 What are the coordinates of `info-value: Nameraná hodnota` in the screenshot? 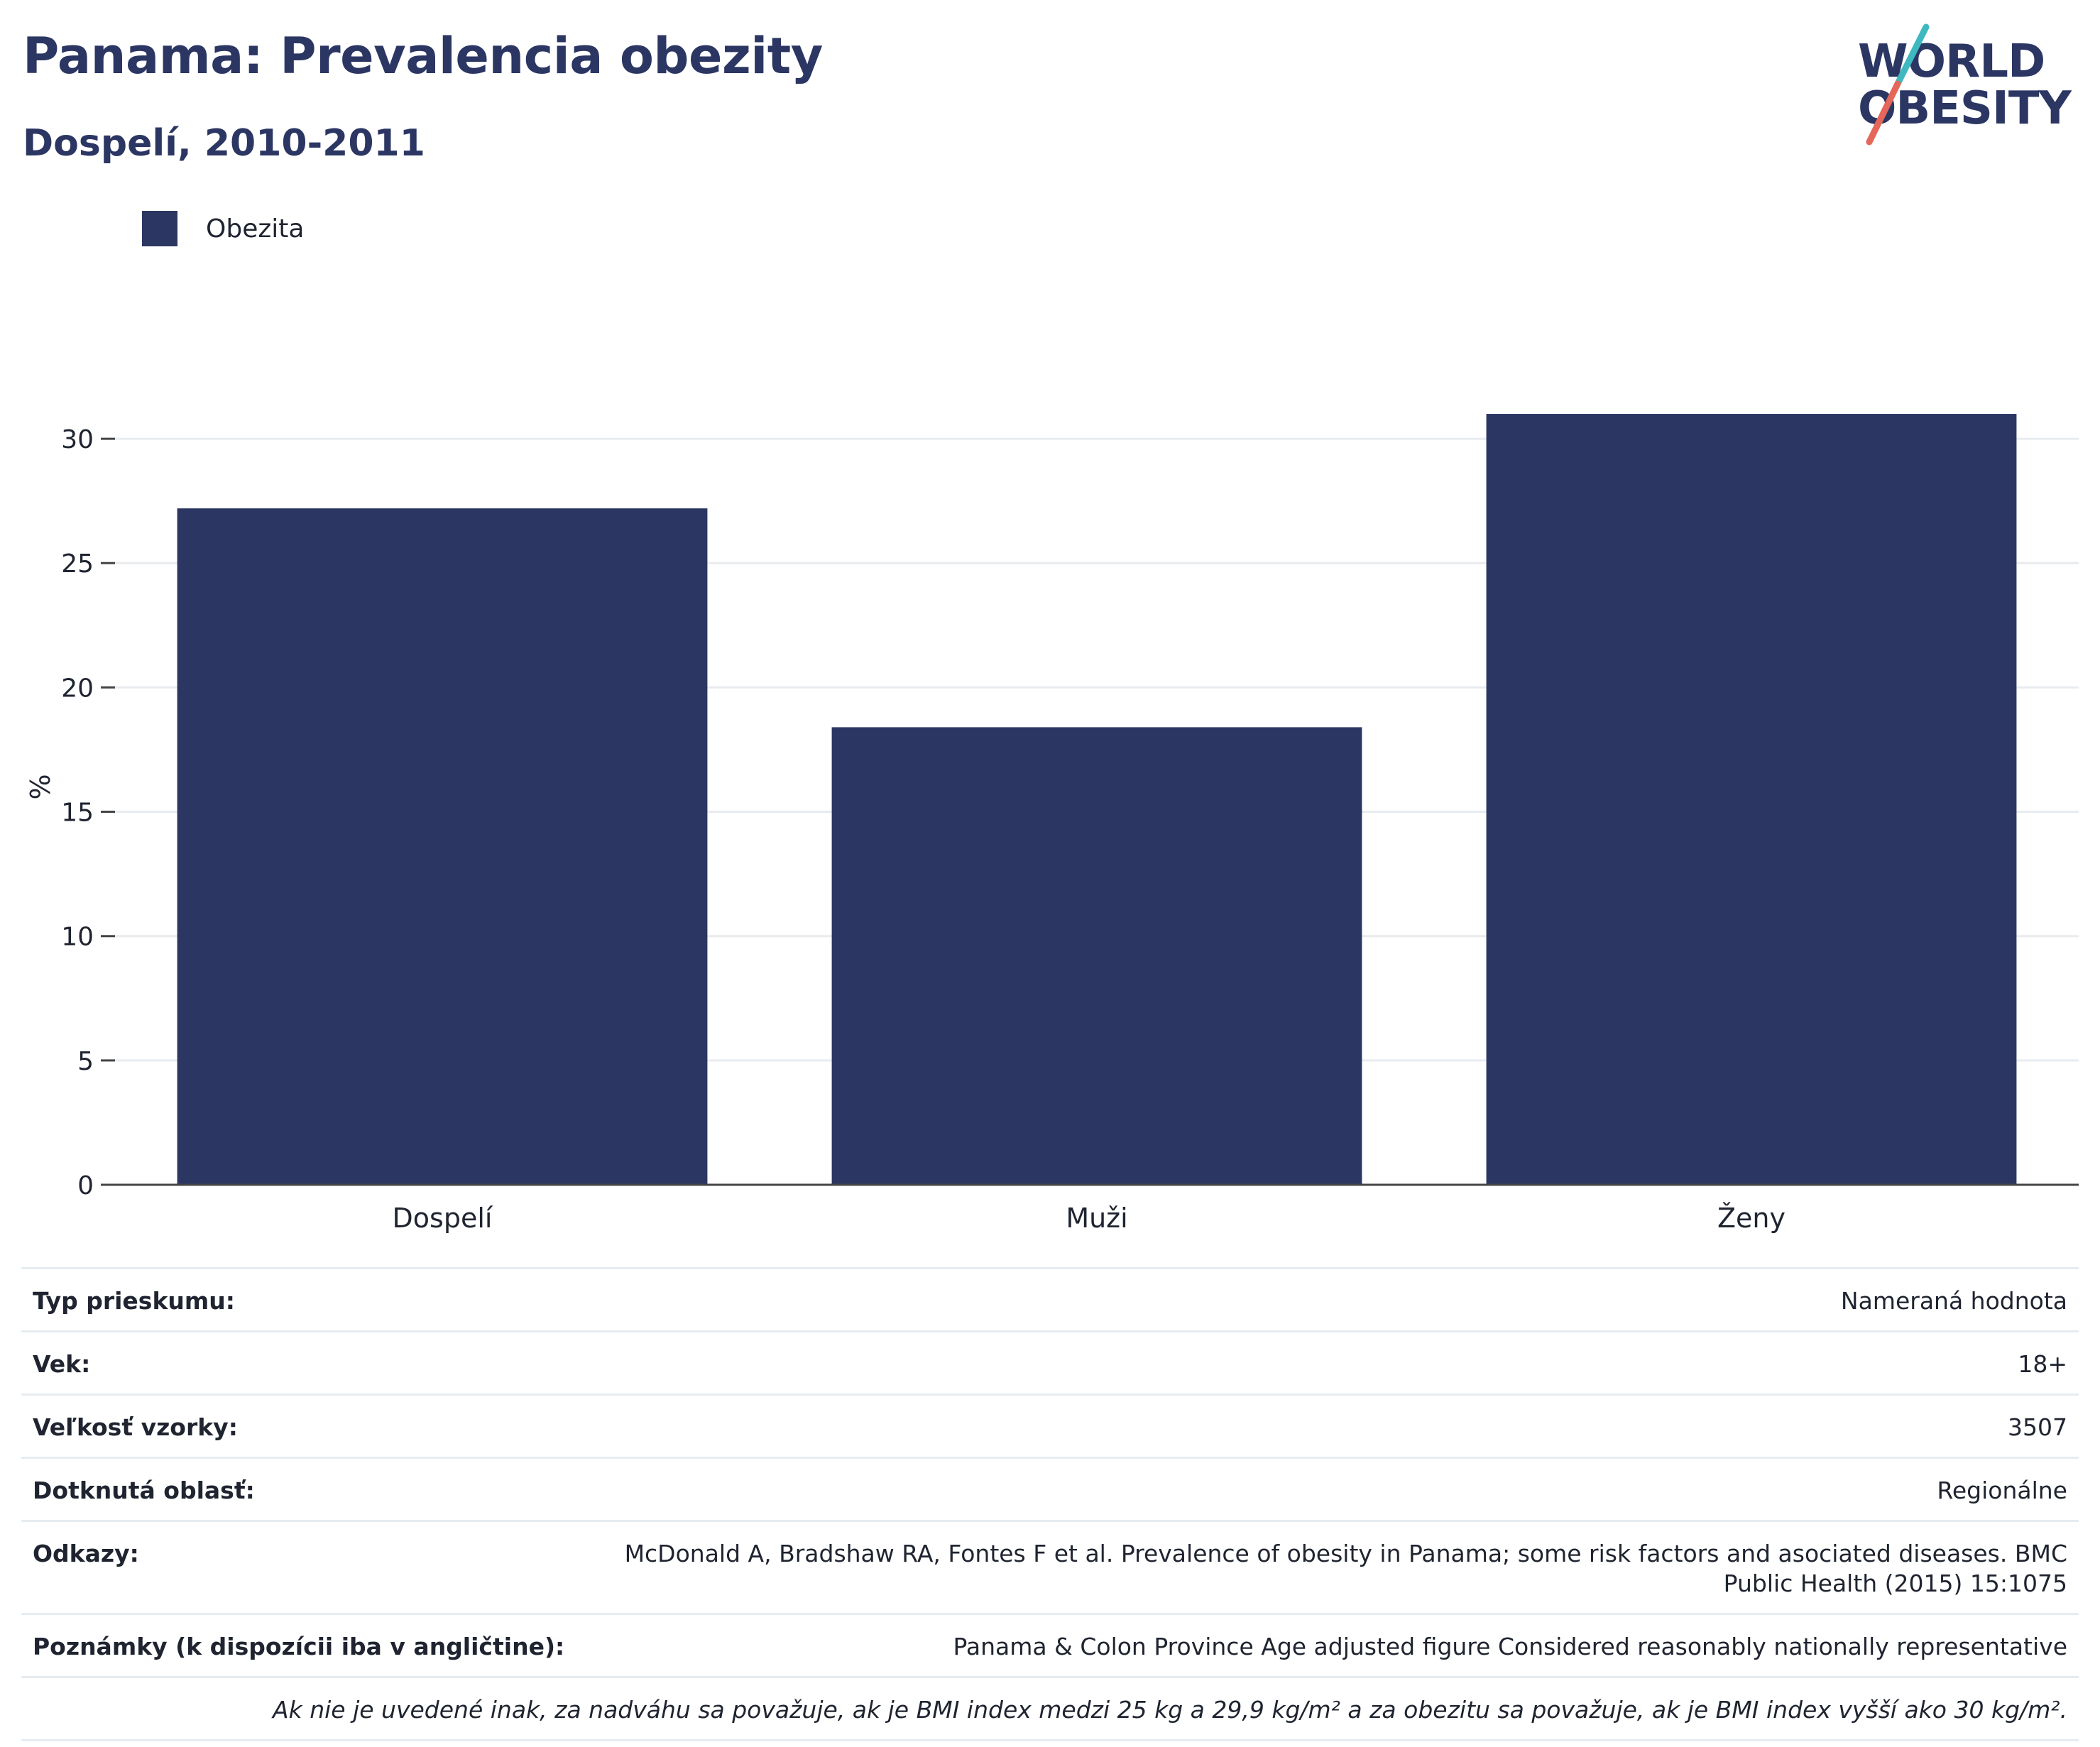 It's located at (1327, 1299).